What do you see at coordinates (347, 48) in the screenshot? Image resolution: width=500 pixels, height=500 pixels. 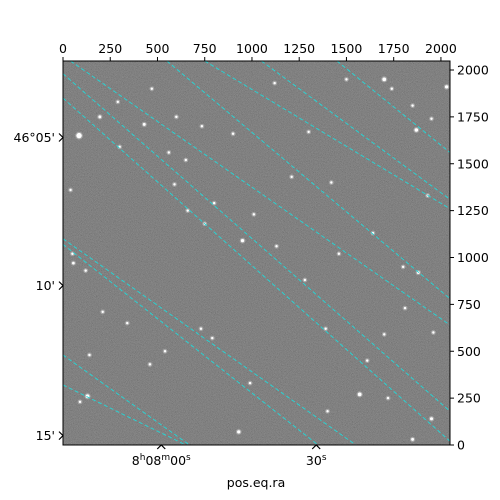 I see `top-tick-label: 1500` at bounding box center [347, 48].